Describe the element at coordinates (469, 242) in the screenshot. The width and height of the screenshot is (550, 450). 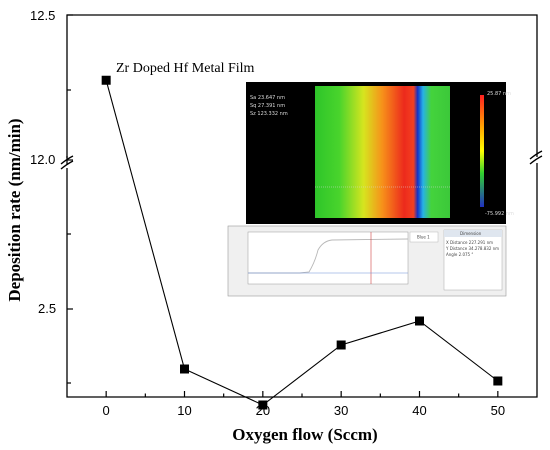
I see `dimension-x-distance: X Distance 227.291 nm` at that location.